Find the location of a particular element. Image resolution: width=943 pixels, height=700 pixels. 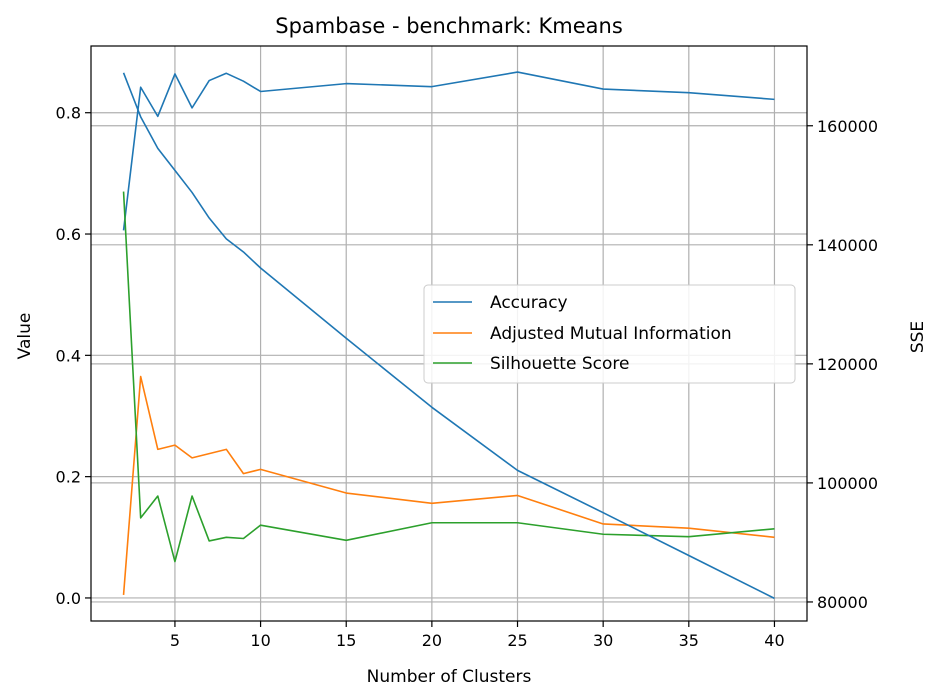

legend-label-accuracy: Accuracy is located at coordinates (529, 303).